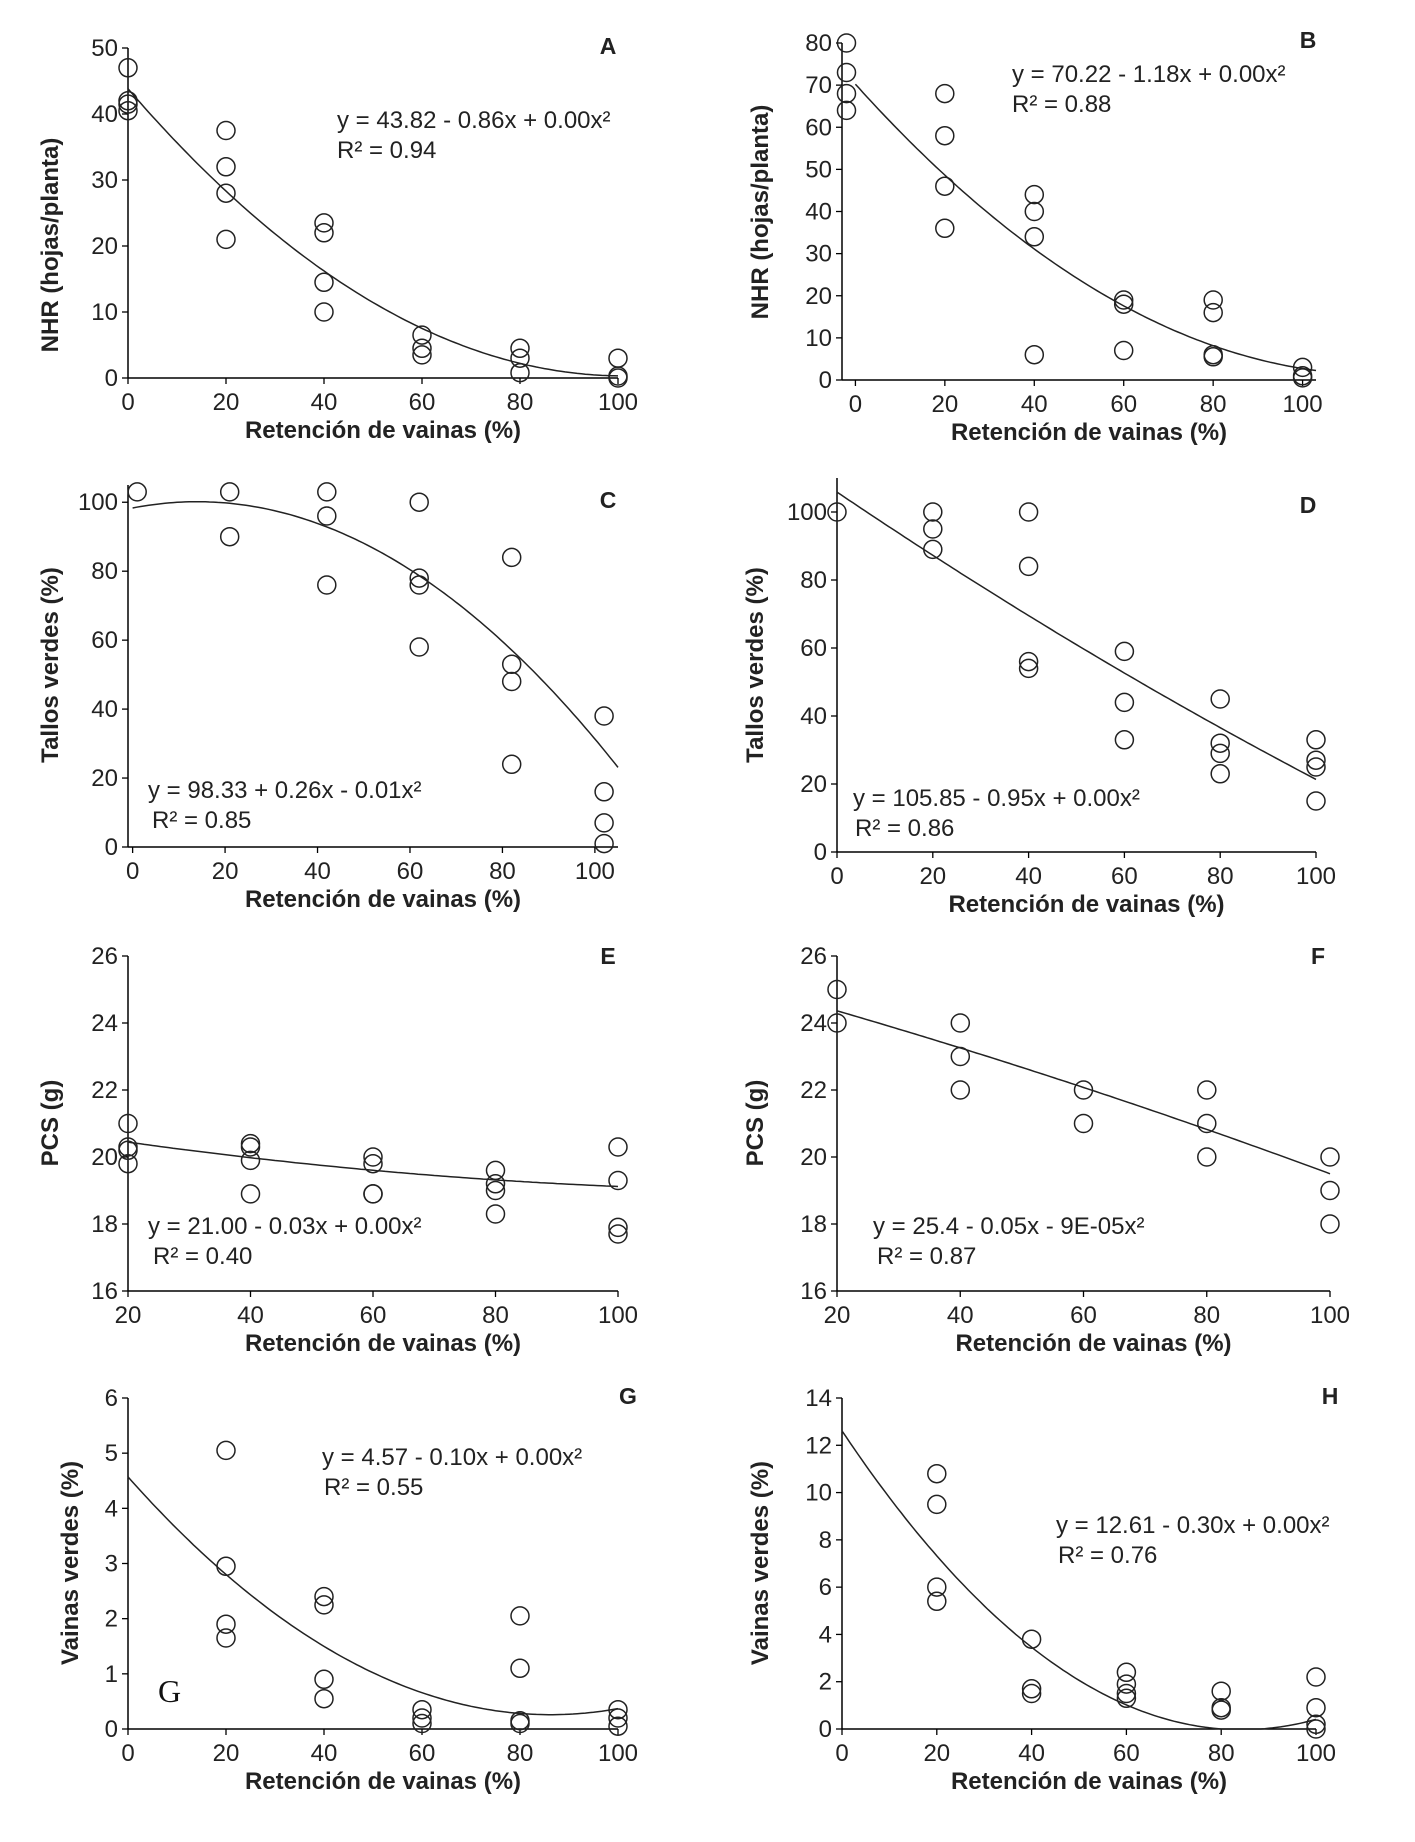 The height and width of the screenshot is (1842, 1415). Describe the element at coordinates (628, 1396) in the screenshot. I see `panel-g-letter: G` at that location.